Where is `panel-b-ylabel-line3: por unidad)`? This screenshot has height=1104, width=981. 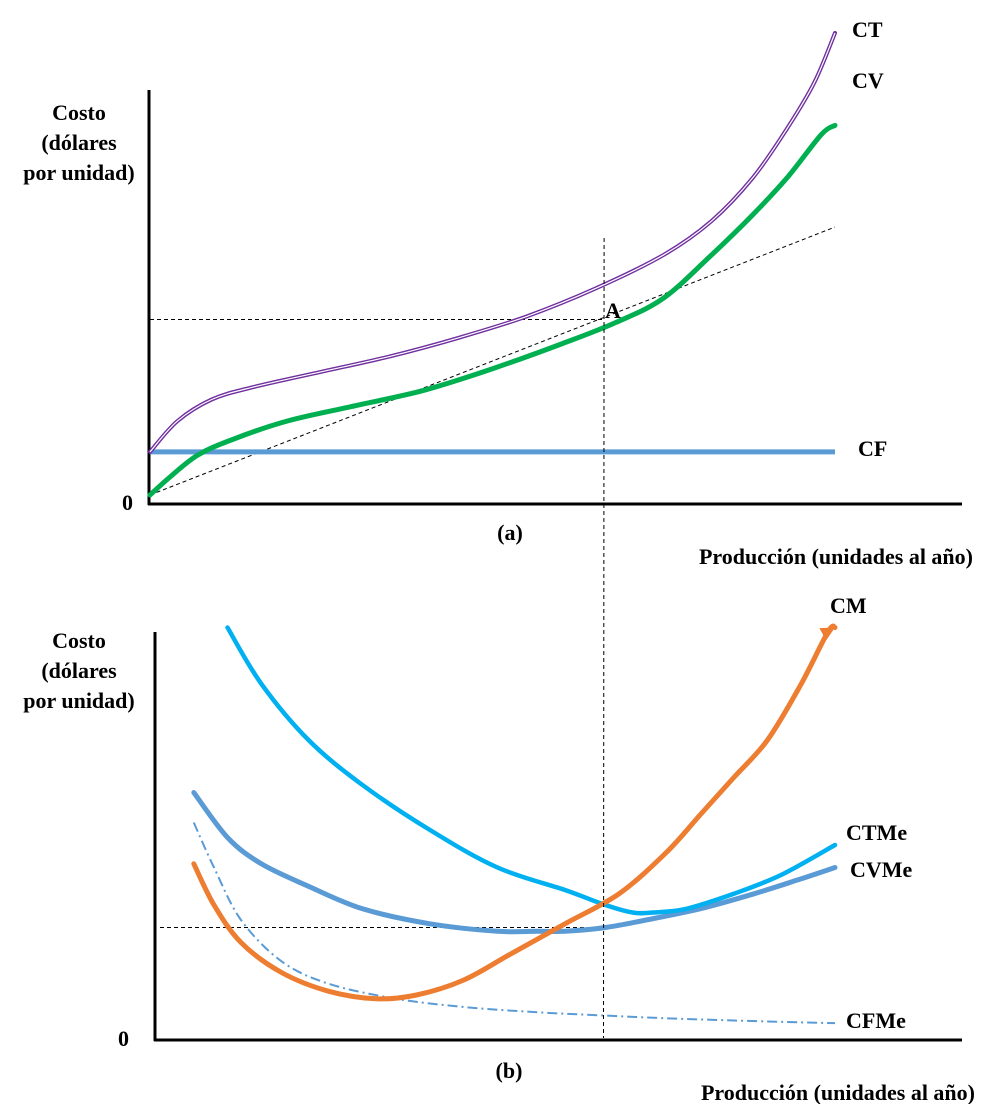 panel-b-ylabel-line3: por unidad) is located at coordinates (78, 700).